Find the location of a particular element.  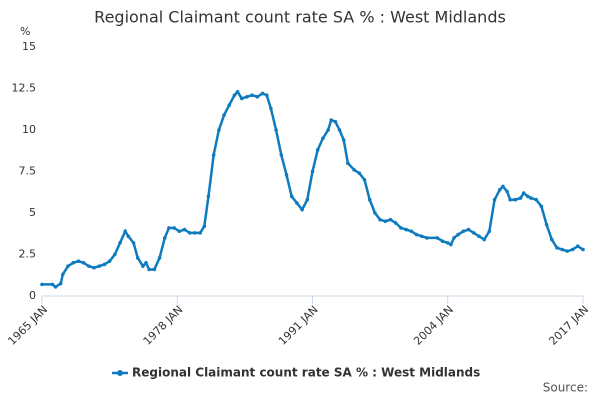

y-tick-label: 15 is located at coordinates (29, 46).